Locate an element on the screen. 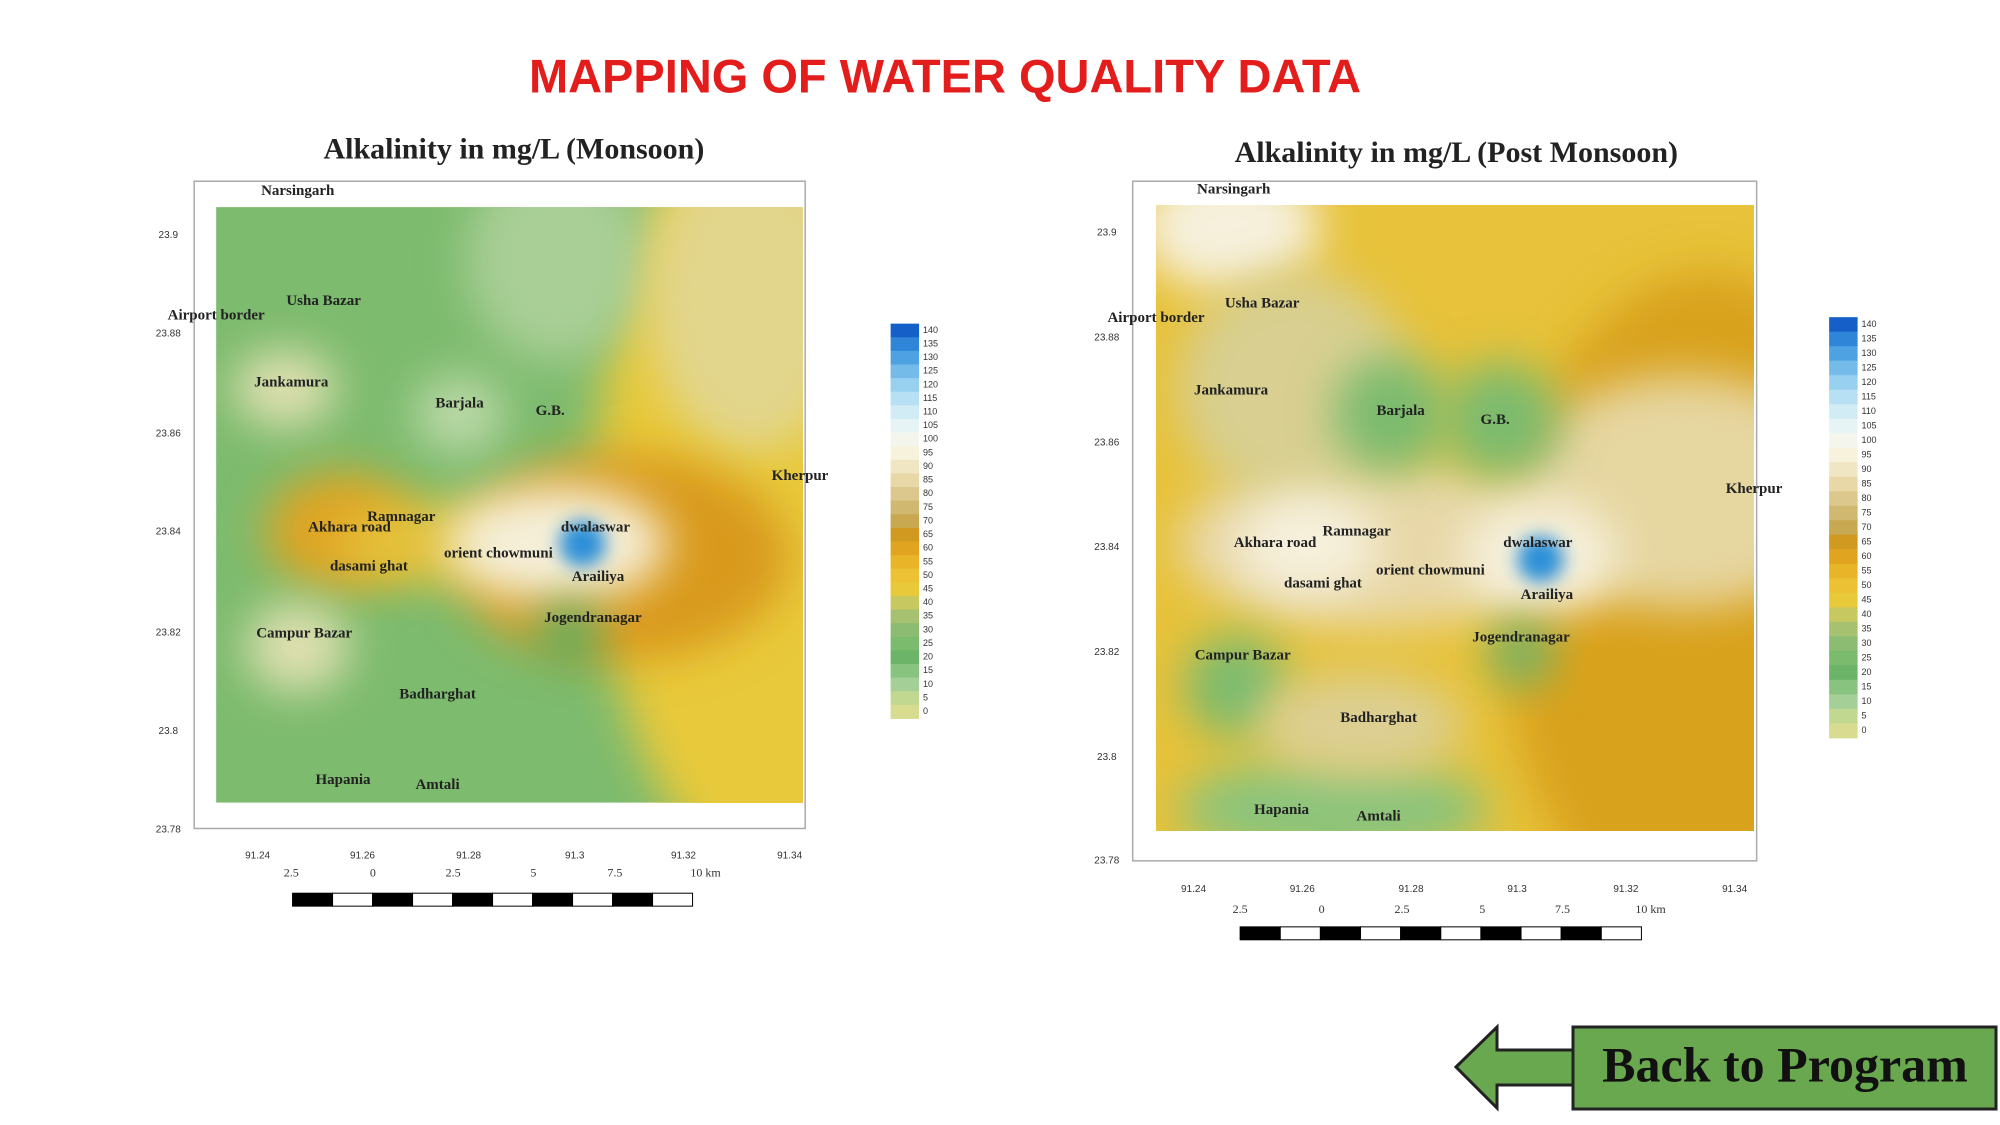 The width and height of the screenshot is (2000, 1125). legend-label: 45 is located at coordinates (1866, 599).